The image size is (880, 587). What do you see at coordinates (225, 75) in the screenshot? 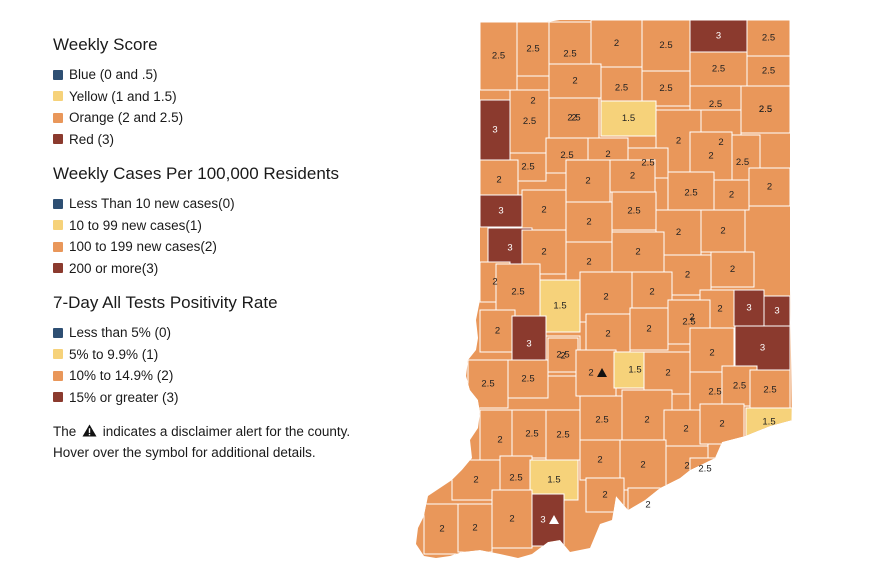
I see `legend-item-blue: Blue (0 and .5)` at bounding box center [225, 75].